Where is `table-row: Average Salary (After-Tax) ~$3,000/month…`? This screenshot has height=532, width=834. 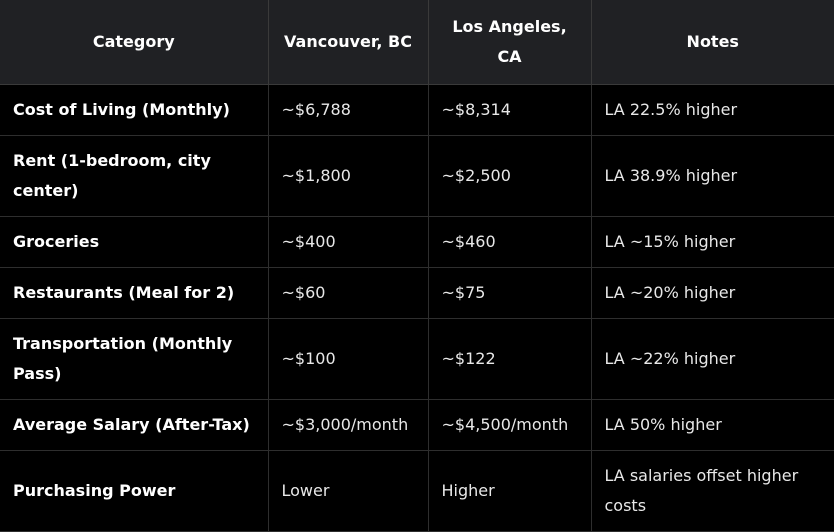
table-row: Average Salary (After-Tax) ~$3,000/month… is located at coordinates (417, 425).